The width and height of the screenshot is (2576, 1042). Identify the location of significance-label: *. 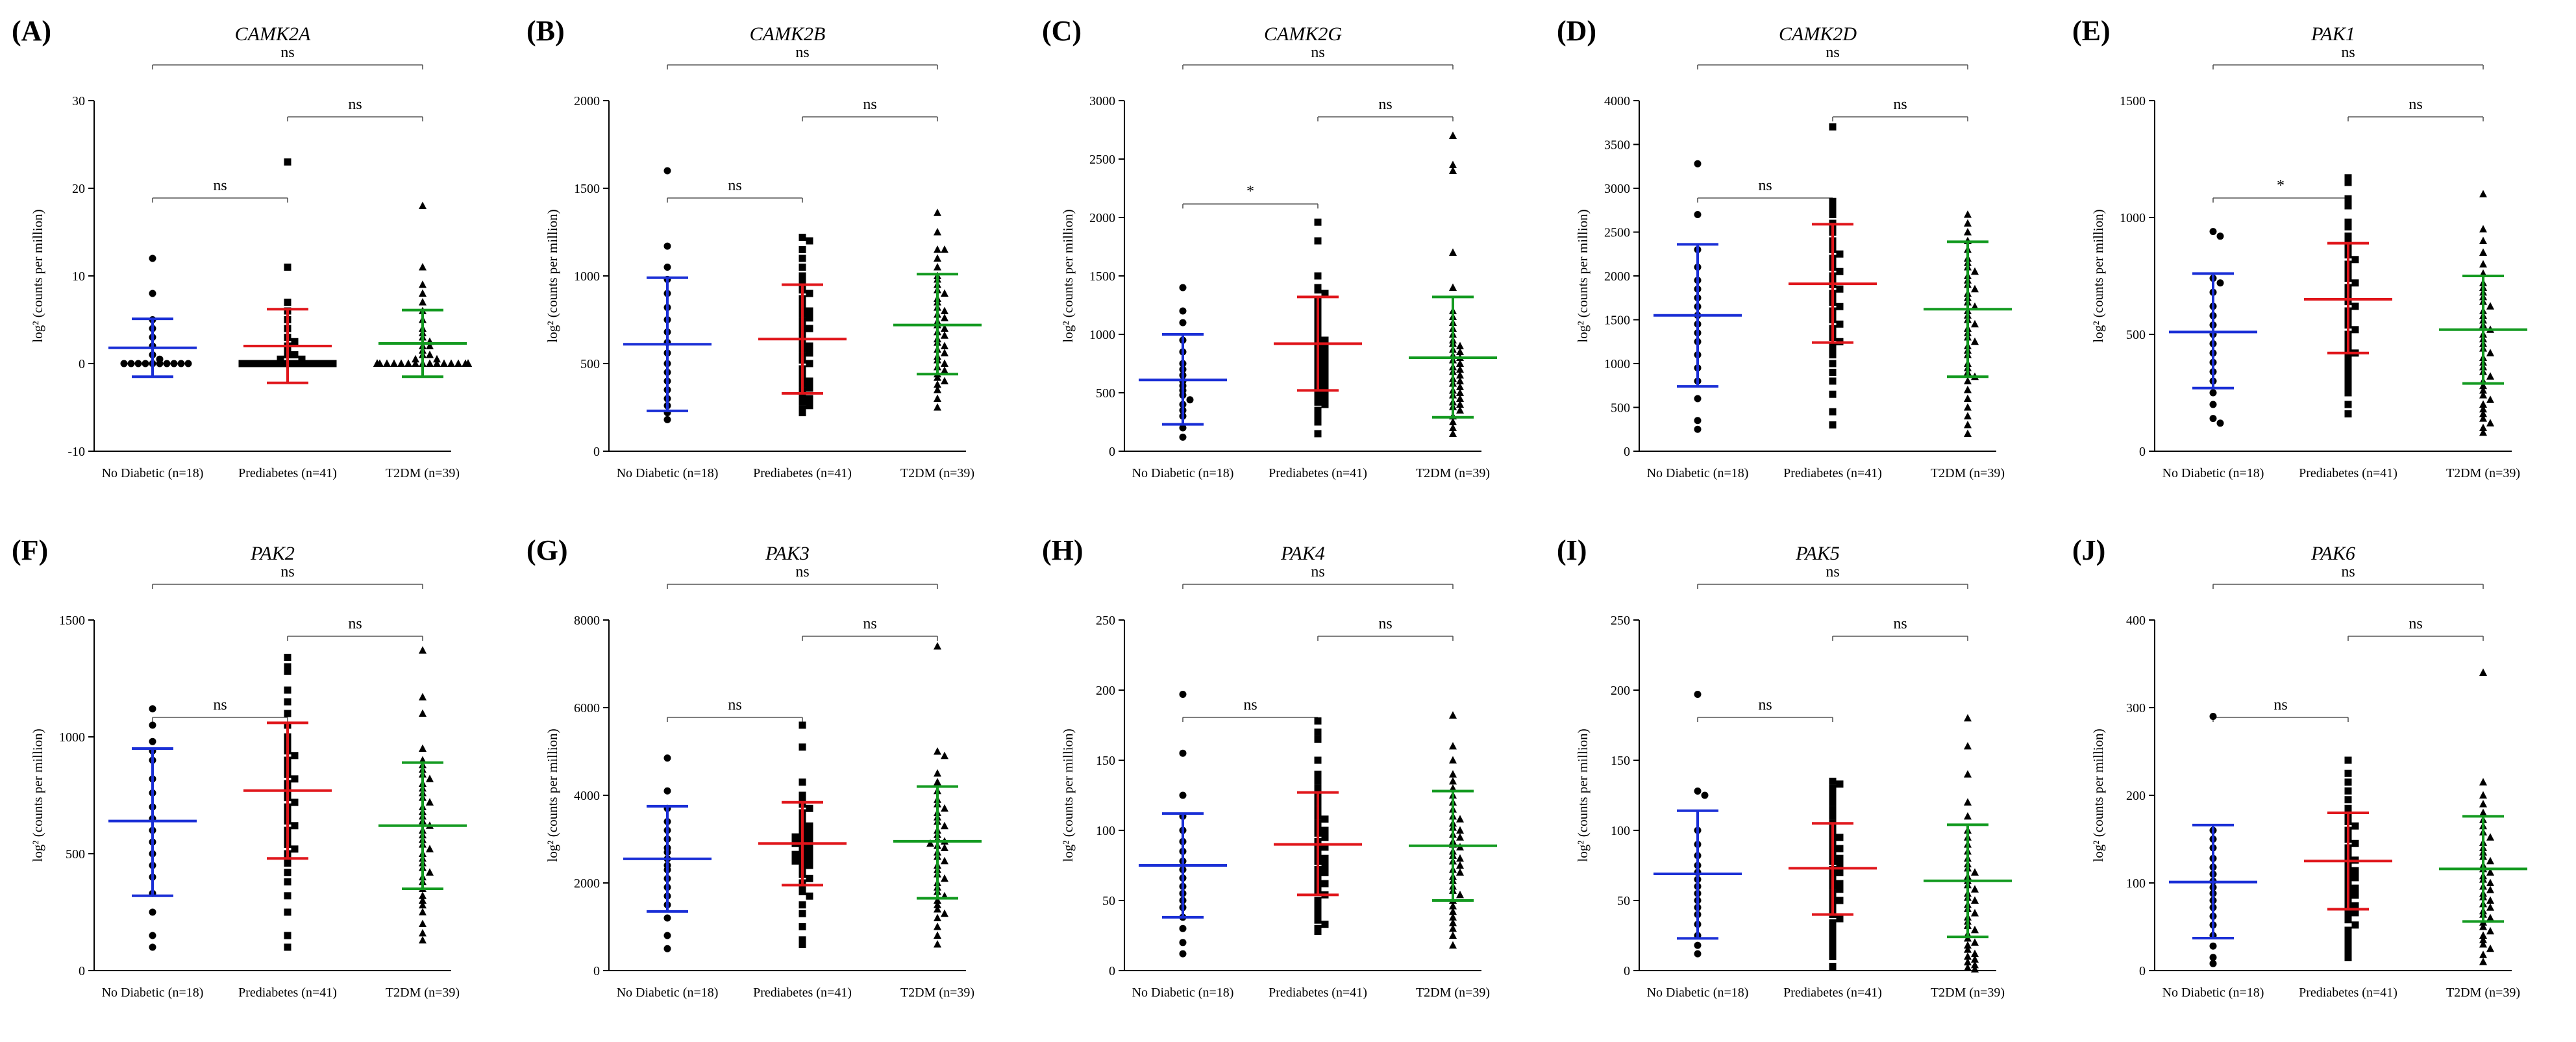
(1250, 192).